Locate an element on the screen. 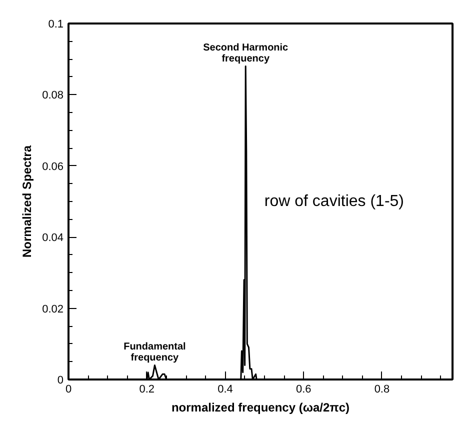  x-axis-title: normalized frequency (ωa/2πc) is located at coordinates (260, 407).